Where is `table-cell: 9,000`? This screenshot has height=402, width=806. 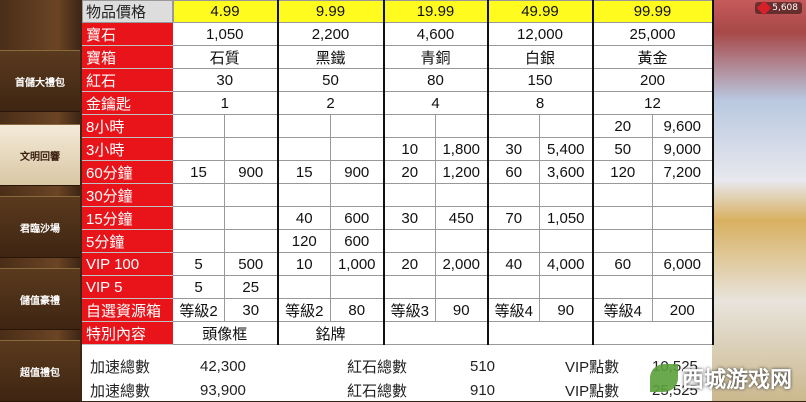
table-cell: 9,000 is located at coordinates (683, 149).